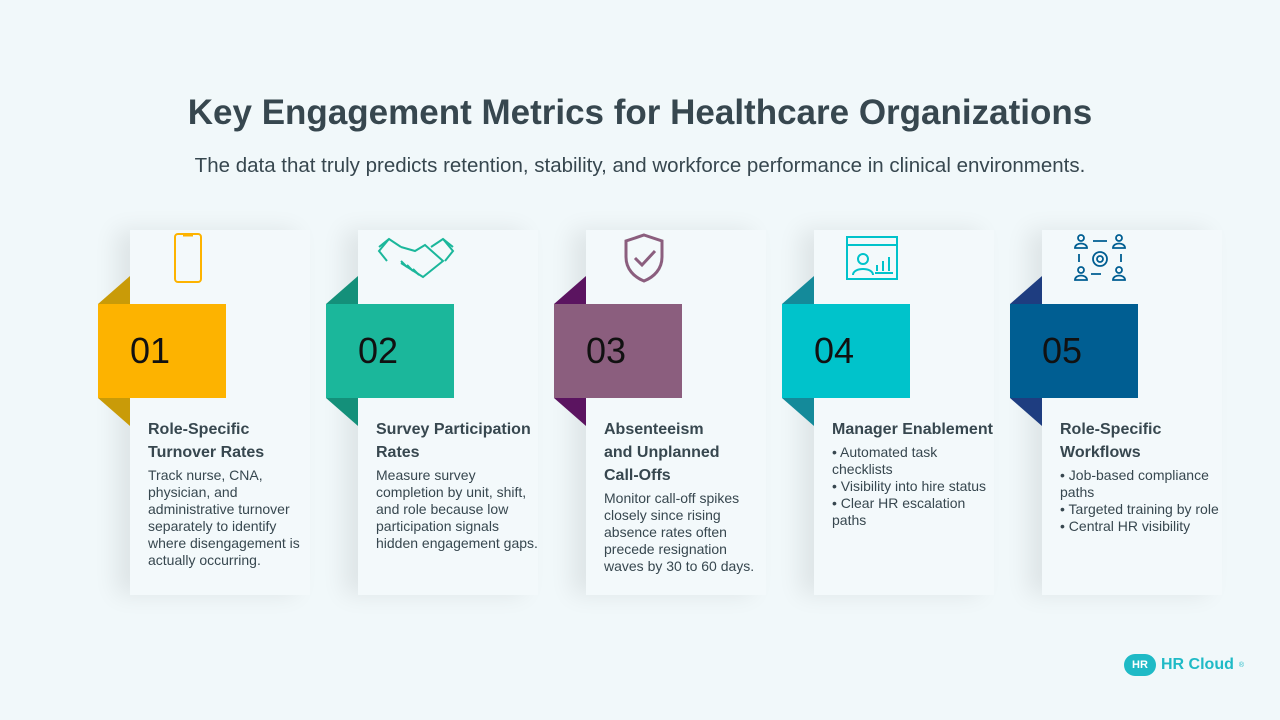 Image resolution: width=1280 pixels, height=720 pixels. I want to click on step-number: 03, so click(618, 351).